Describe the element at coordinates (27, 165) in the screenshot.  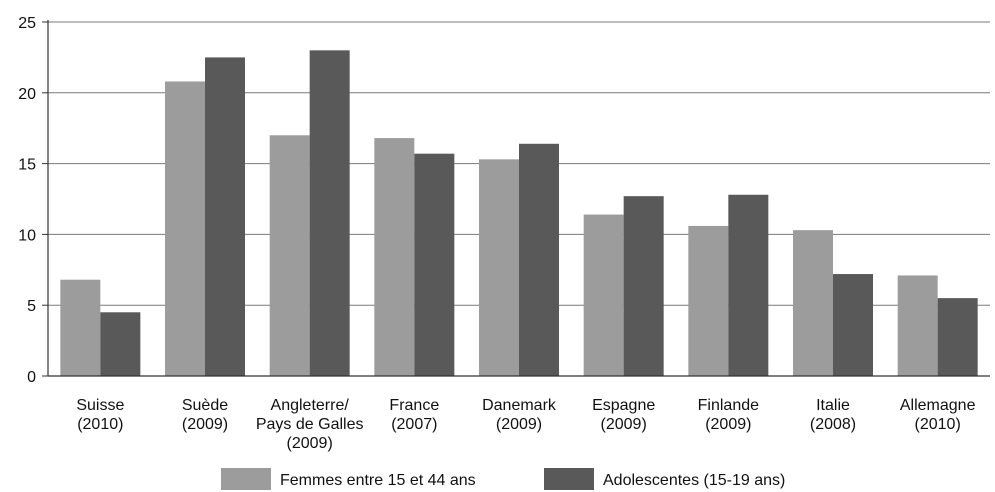
I see `y-tick-label: 15` at that location.